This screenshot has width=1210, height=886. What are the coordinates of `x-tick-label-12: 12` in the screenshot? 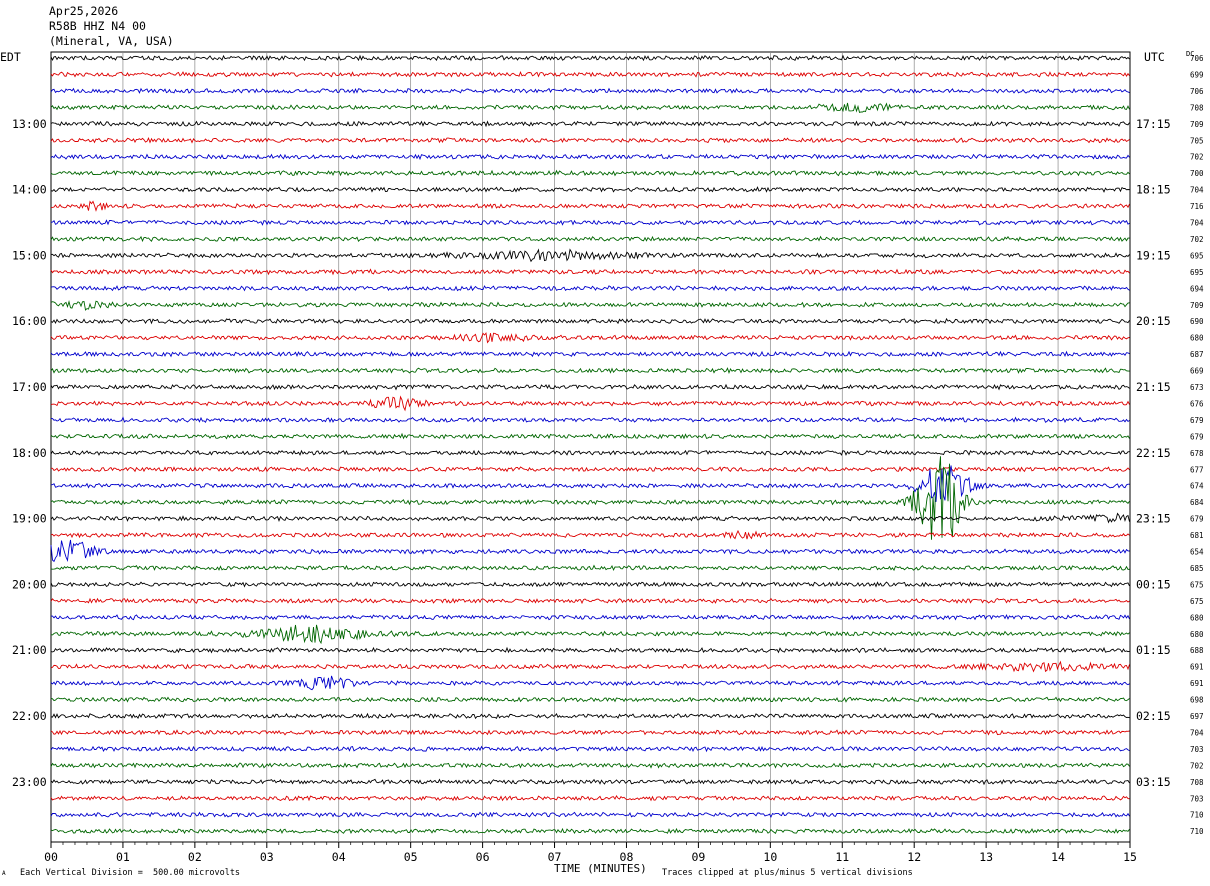 It's located at (914, 857).